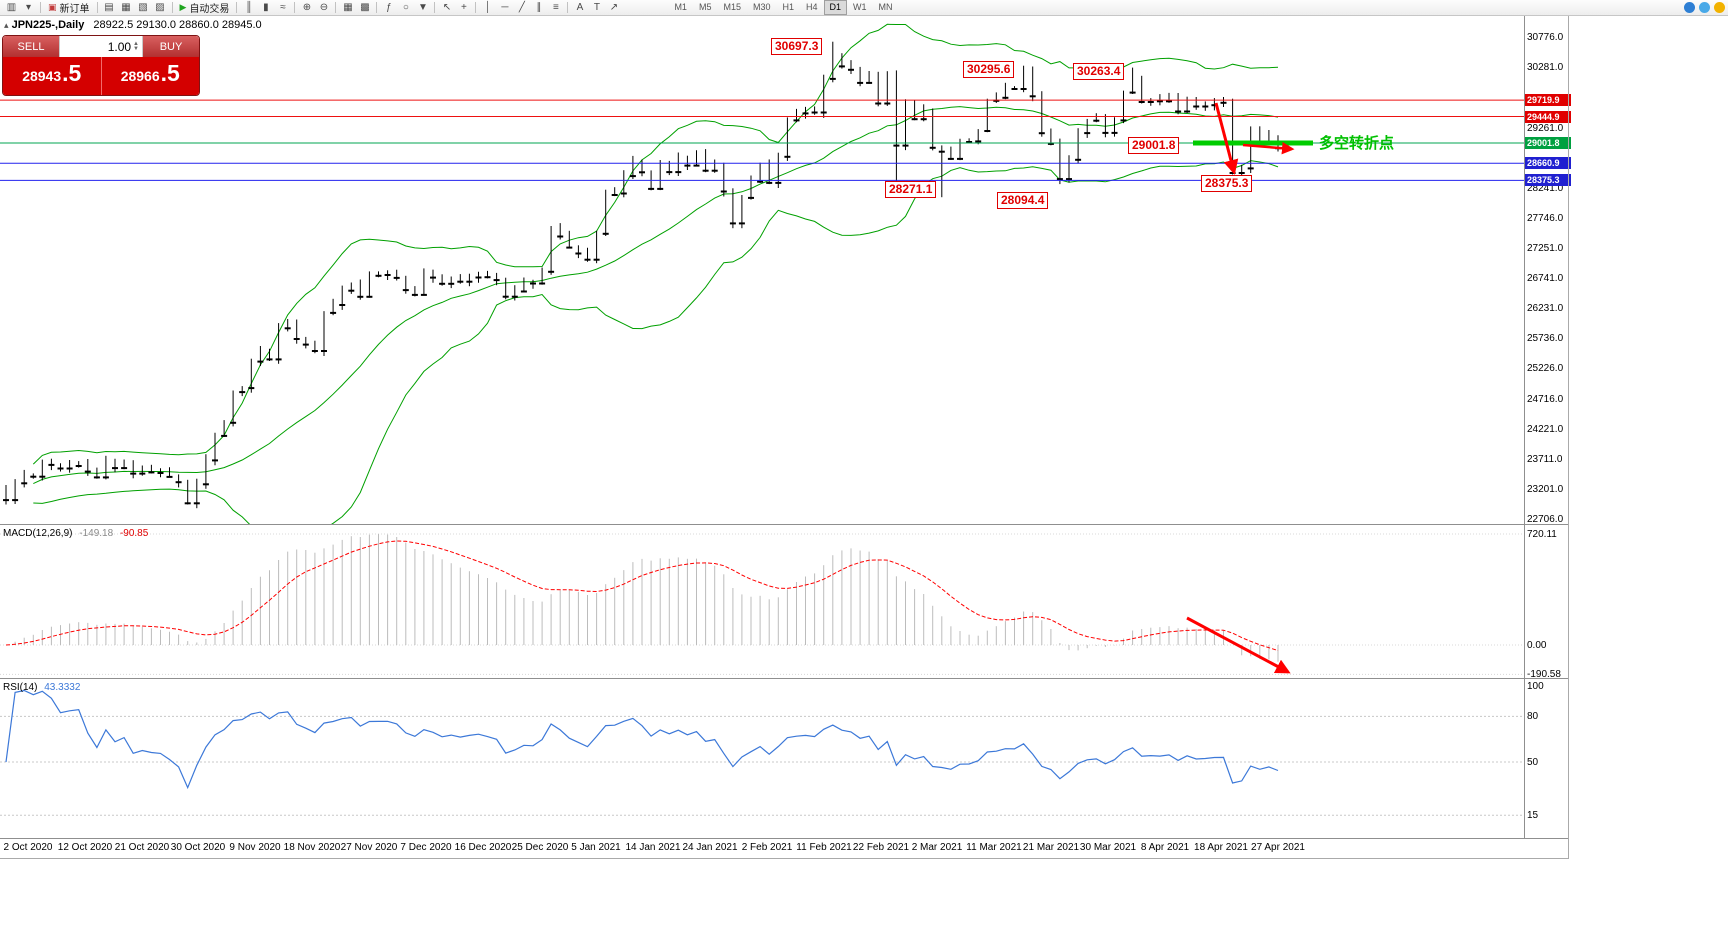  What do you see at coordinates (205, 8) in the screenshot?
I see `auto-trading-button: ▶ 自动交易` at bounding box center [205, 8].